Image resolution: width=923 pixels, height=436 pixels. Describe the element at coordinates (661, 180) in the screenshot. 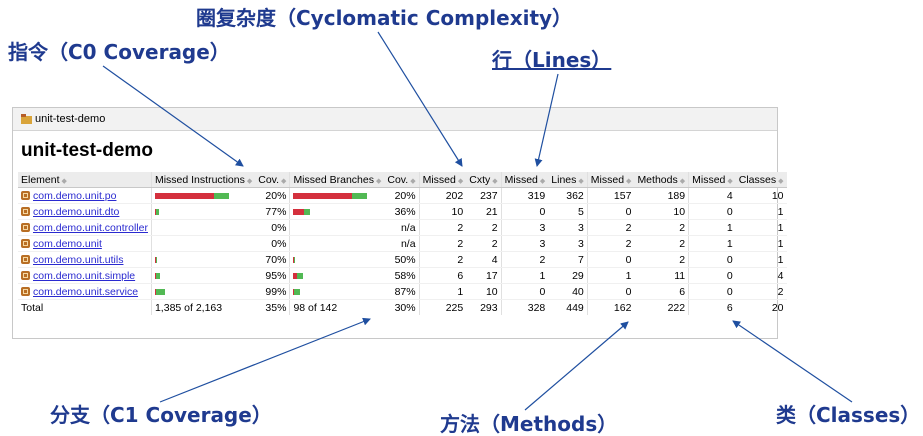

I see `header-methods: Methods ◆` at that location.